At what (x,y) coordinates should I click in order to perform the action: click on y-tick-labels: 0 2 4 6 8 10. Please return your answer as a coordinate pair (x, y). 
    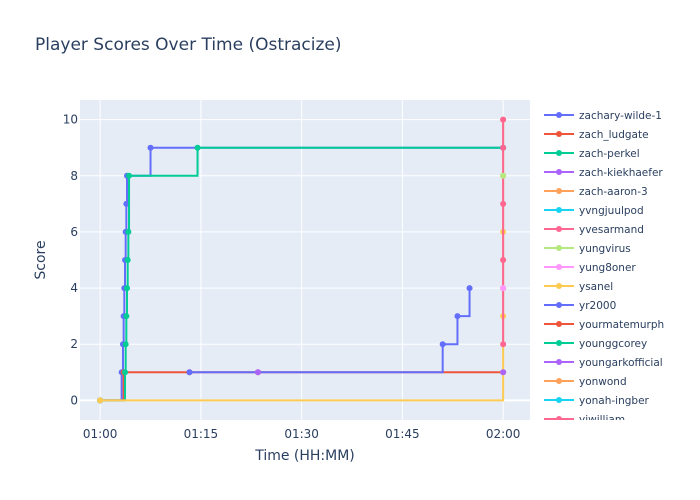
    Looking at the image, I should click on (70, 260).